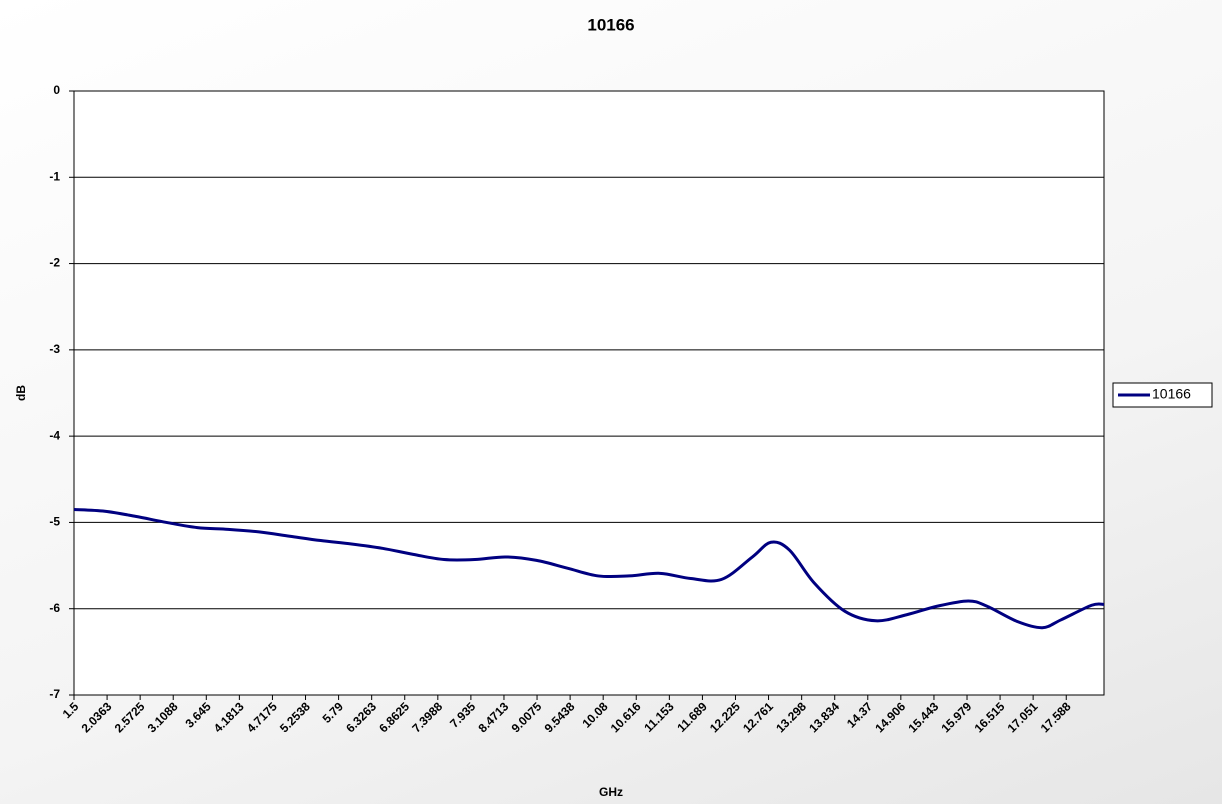  I want to click on y-tick-label: -7, so click(54, 694).